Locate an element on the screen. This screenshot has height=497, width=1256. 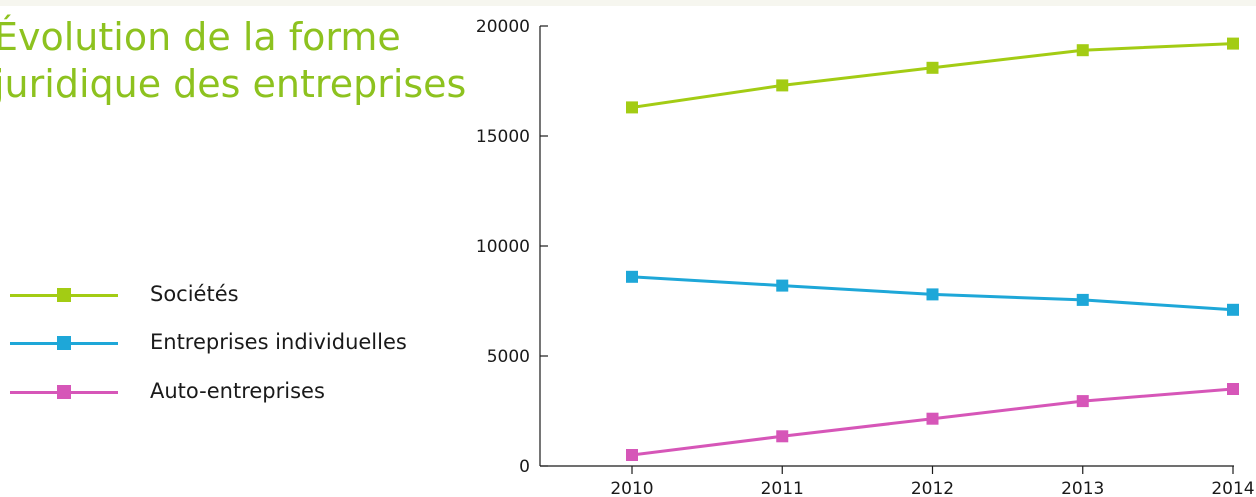
x-tick-label: 2010 is located at coordinates (631, 488).